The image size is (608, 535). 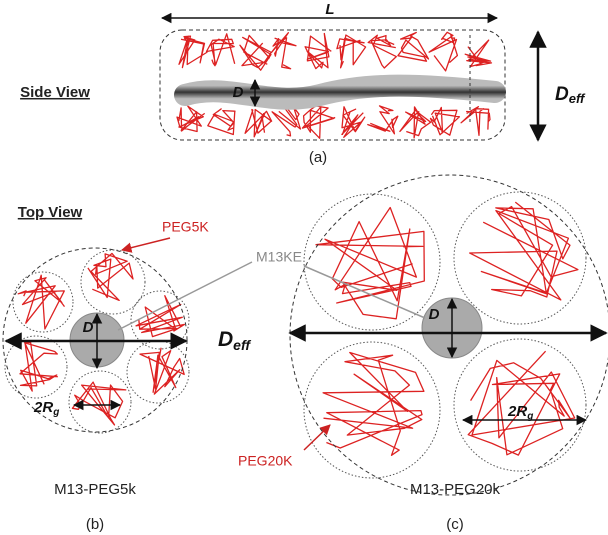 I want to click on length-label: L, so click(x=329, y=9).